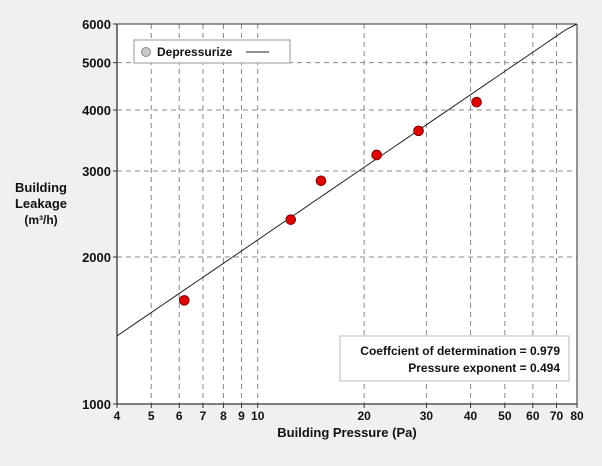 This screenshot has width=602, height=466. I want to click on y-ticks: 1000 2000 3000 4000 5000 6000, so click(99, 214).